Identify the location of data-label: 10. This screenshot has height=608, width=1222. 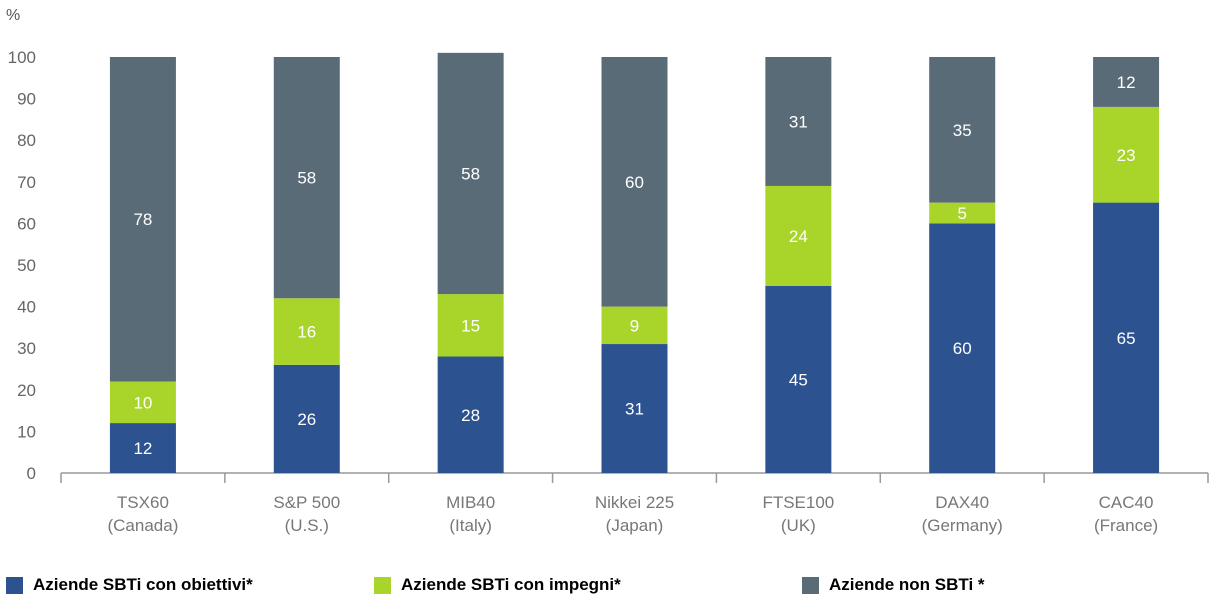
(142, 402).